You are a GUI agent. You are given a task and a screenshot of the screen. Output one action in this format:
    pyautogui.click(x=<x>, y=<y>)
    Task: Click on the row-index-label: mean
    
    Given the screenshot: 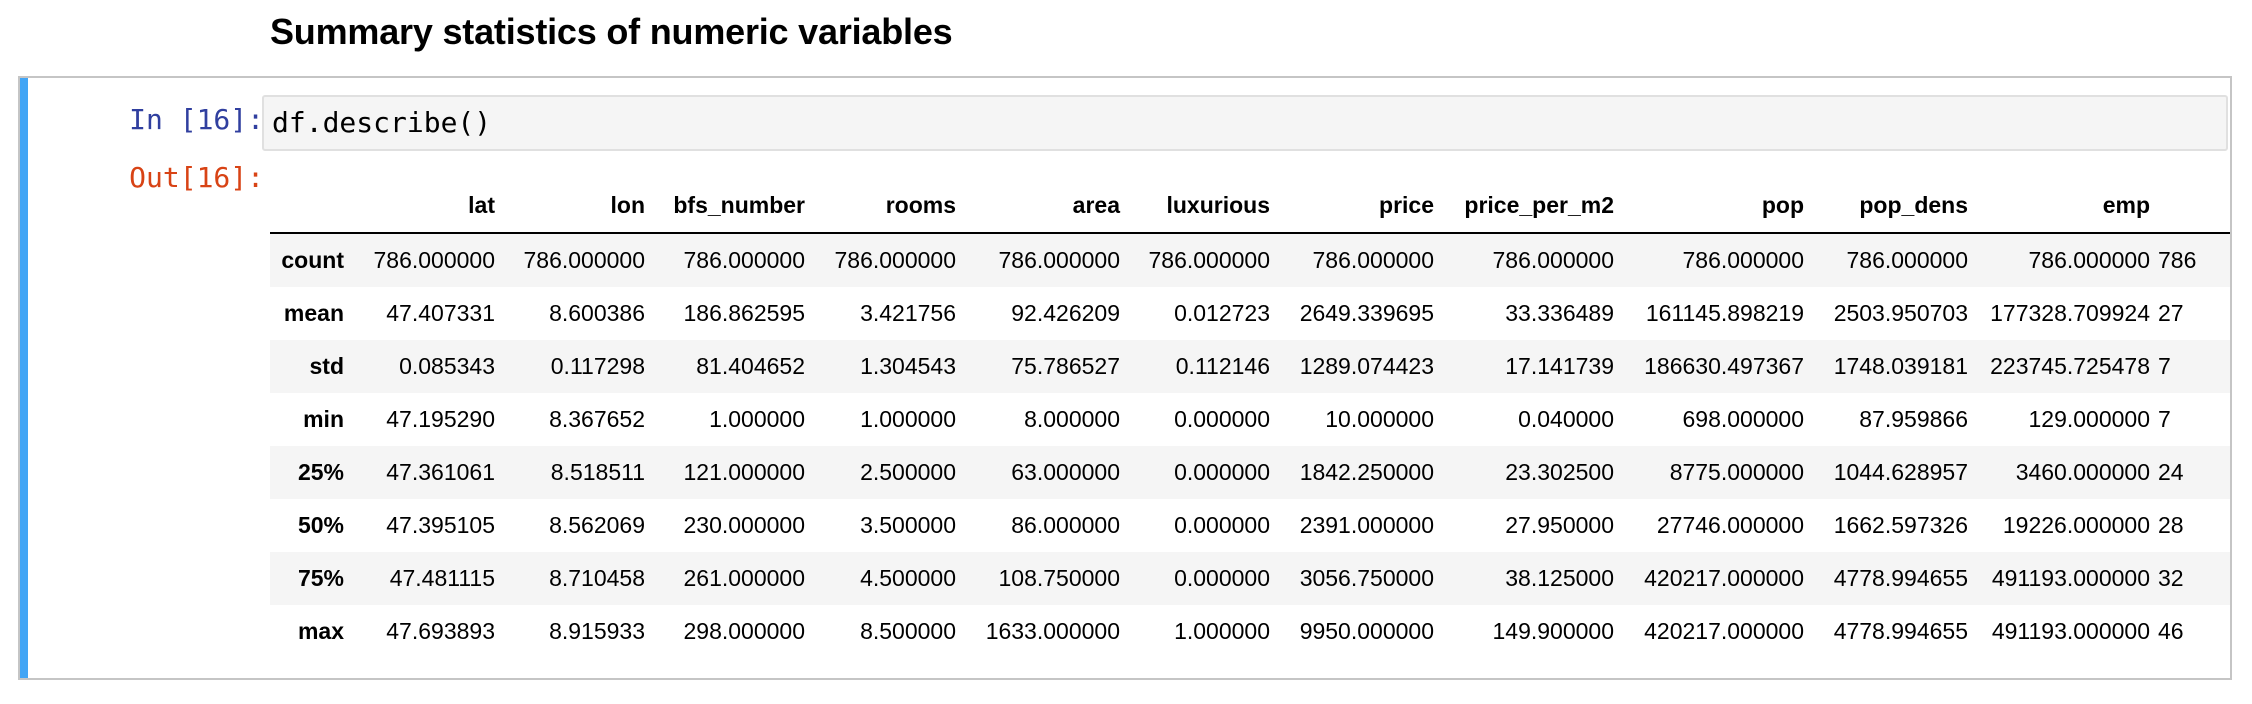 What is the action you would take?
    pyautogui.click(x=313, y=313)
    